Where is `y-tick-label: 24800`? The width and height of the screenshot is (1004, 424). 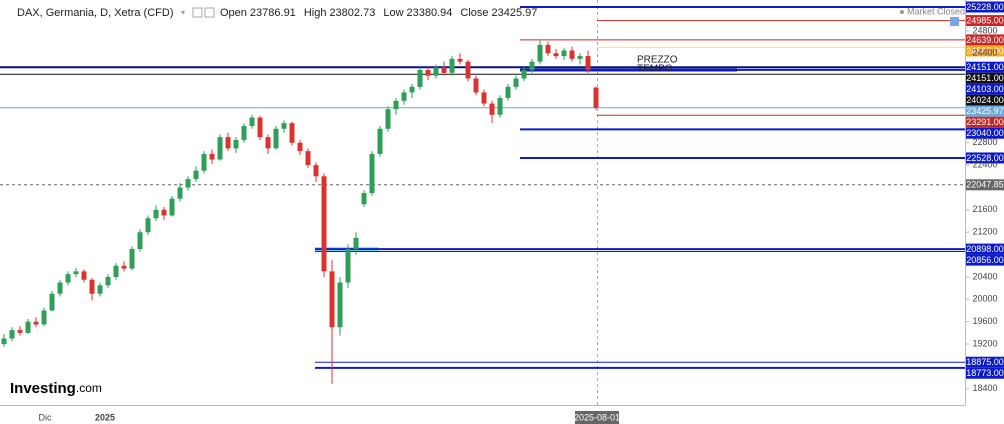
y-tick-label: 24800 is located at coordinates (984, 30).